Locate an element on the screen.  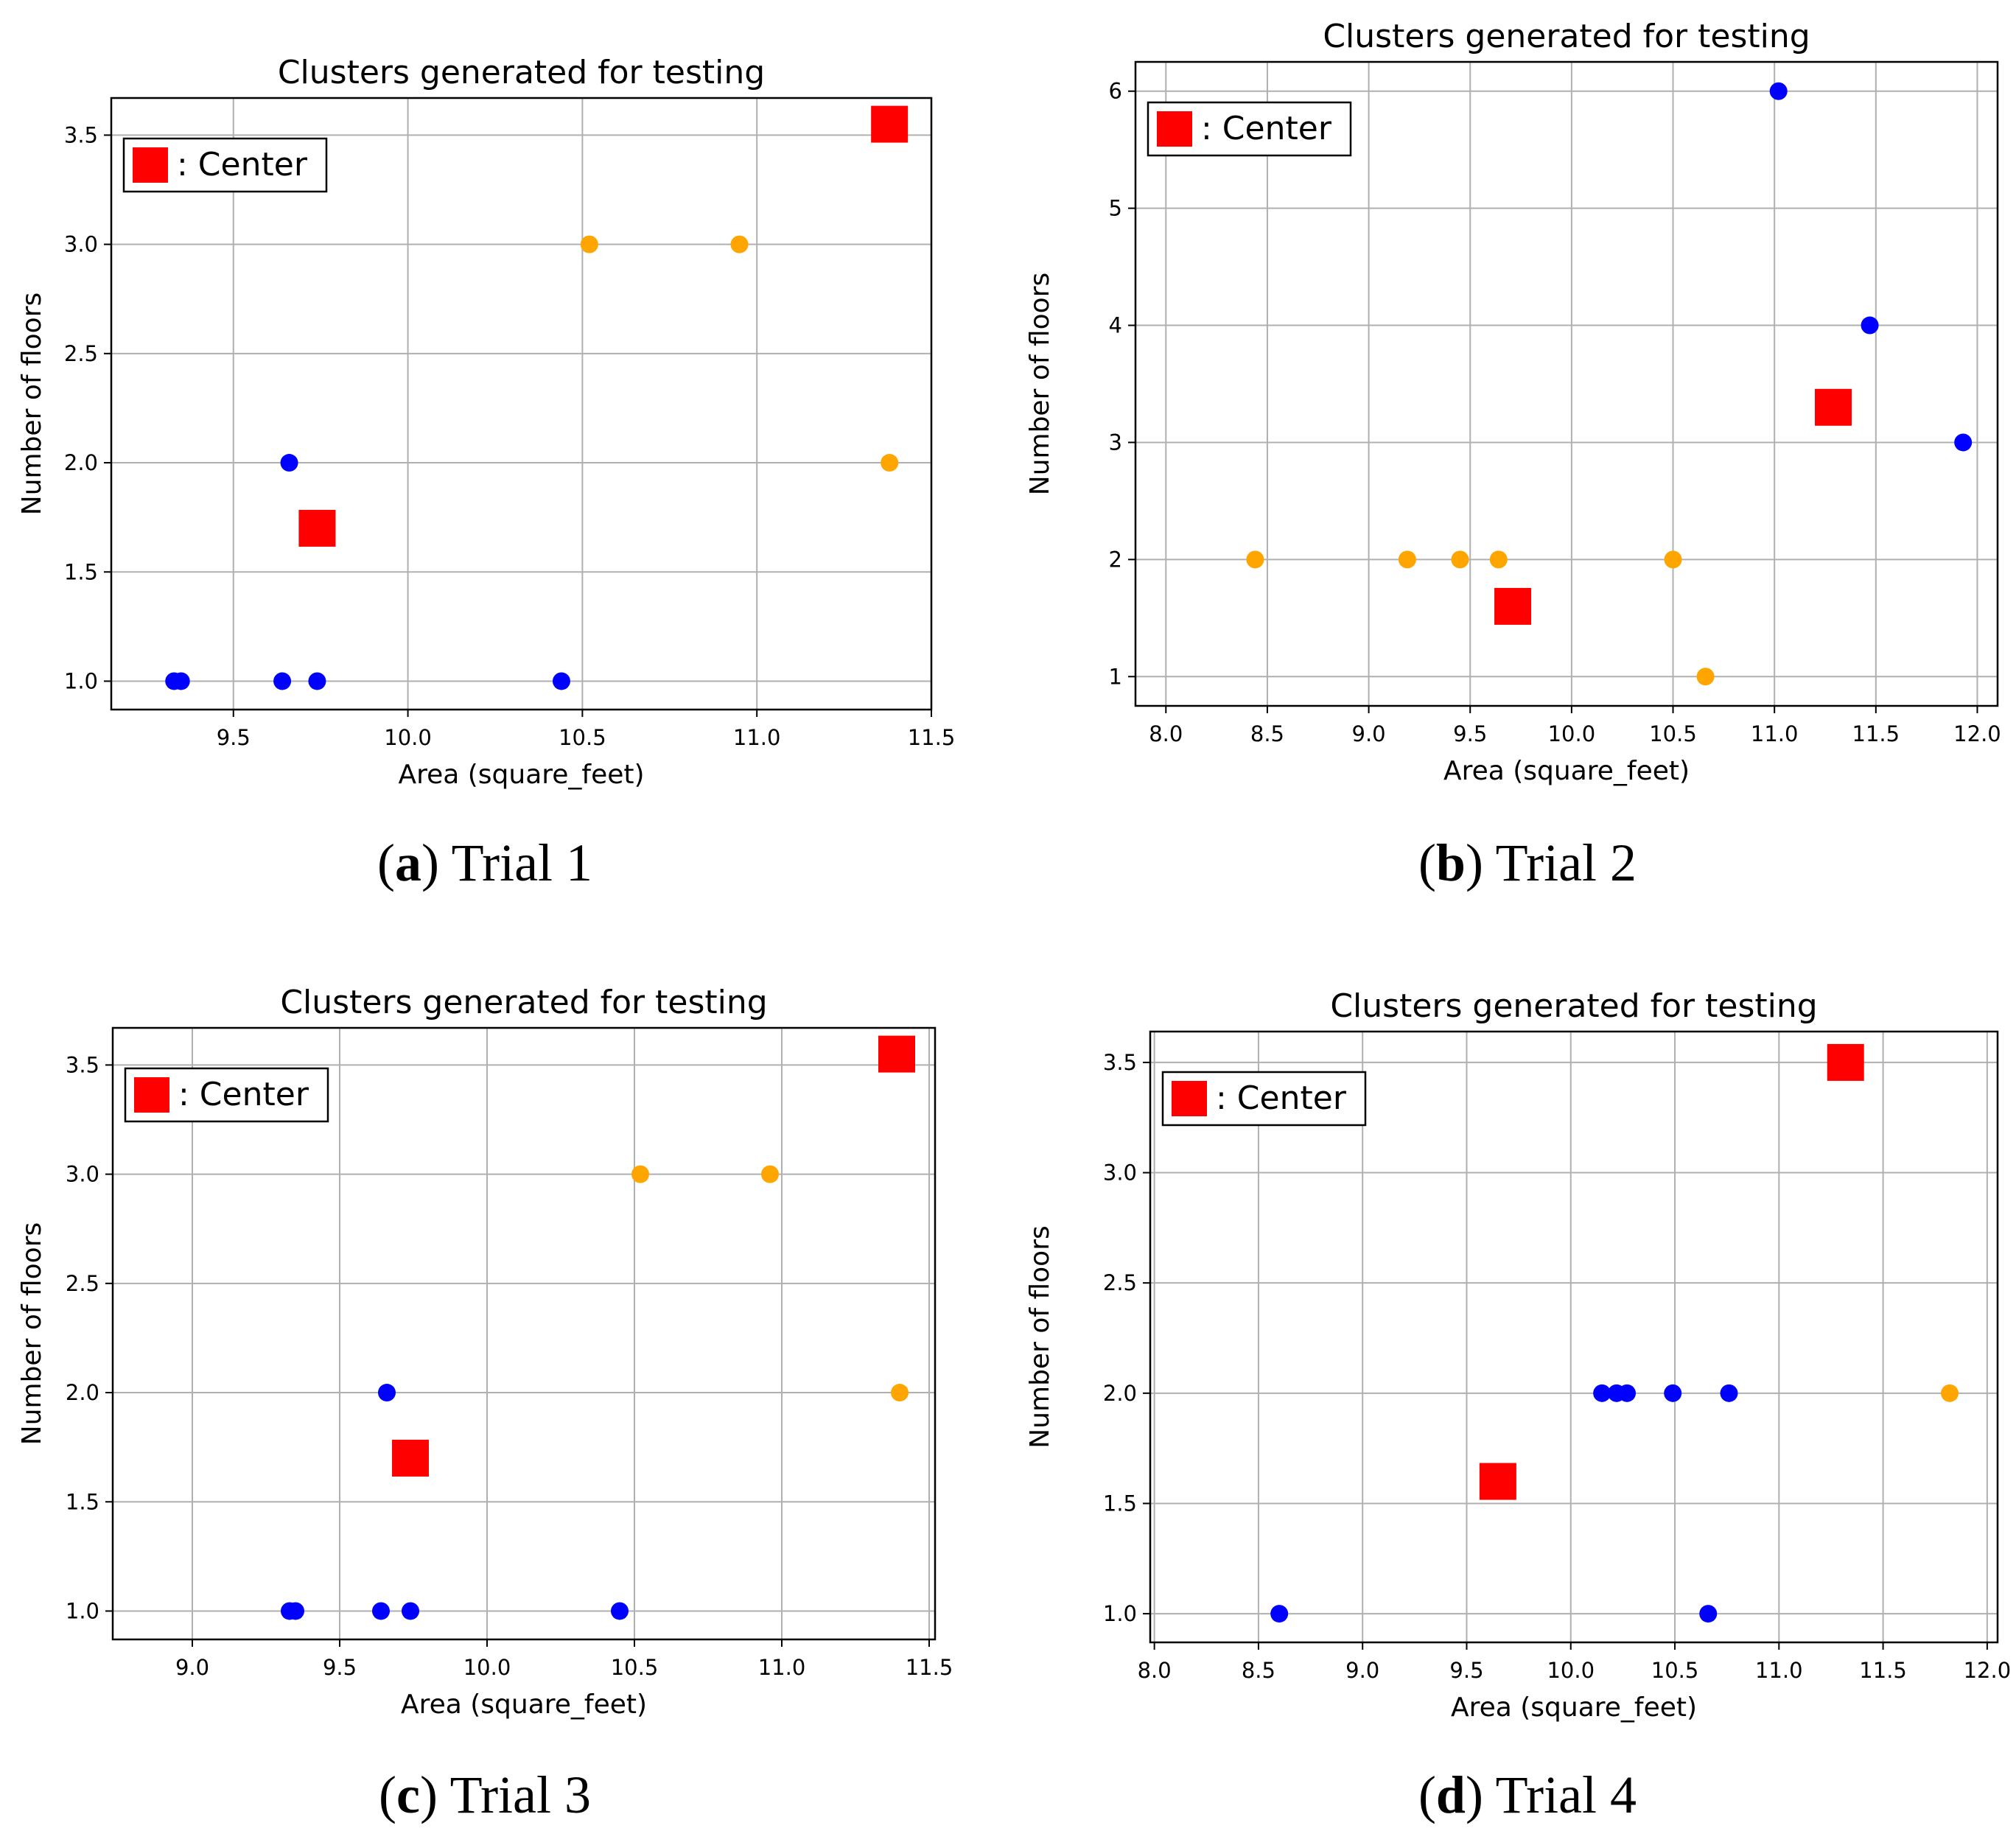
caption-trial-1: (a) Trial 1 is located at coordinates (484, 863).